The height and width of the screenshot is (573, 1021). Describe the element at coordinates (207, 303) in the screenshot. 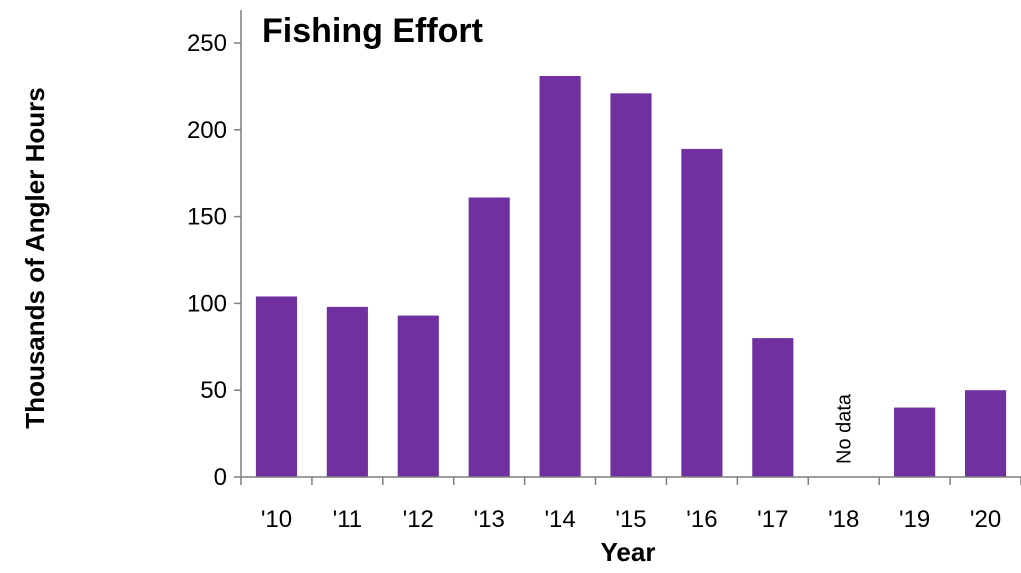

I see `y-tick-label: 100` at that location.